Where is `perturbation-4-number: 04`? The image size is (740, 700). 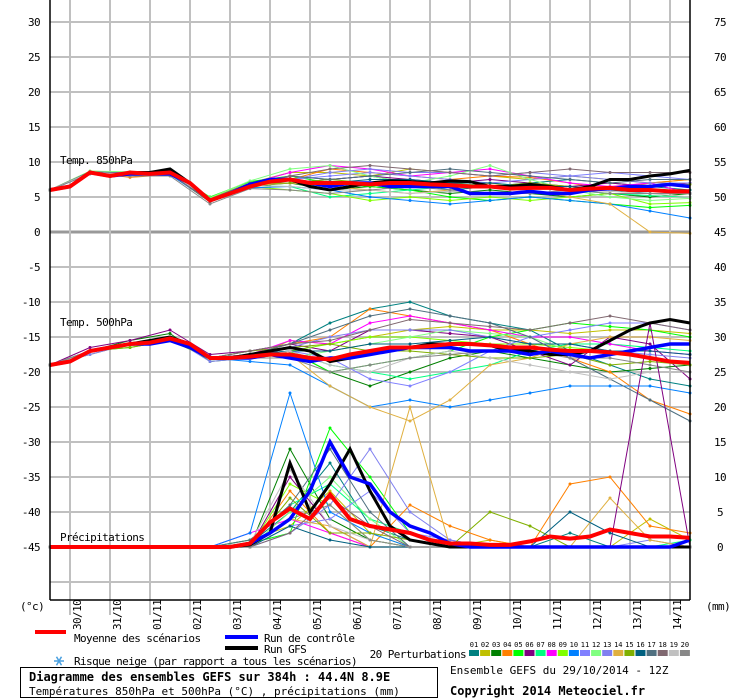
perturbation-4-number: 04 is located at coordinates (507, 645).